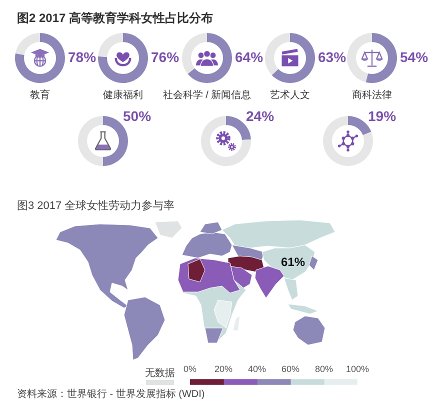 This screenshot has height=400, width=431. I want to click on slice-label: 商科法律, so click(372, 95).